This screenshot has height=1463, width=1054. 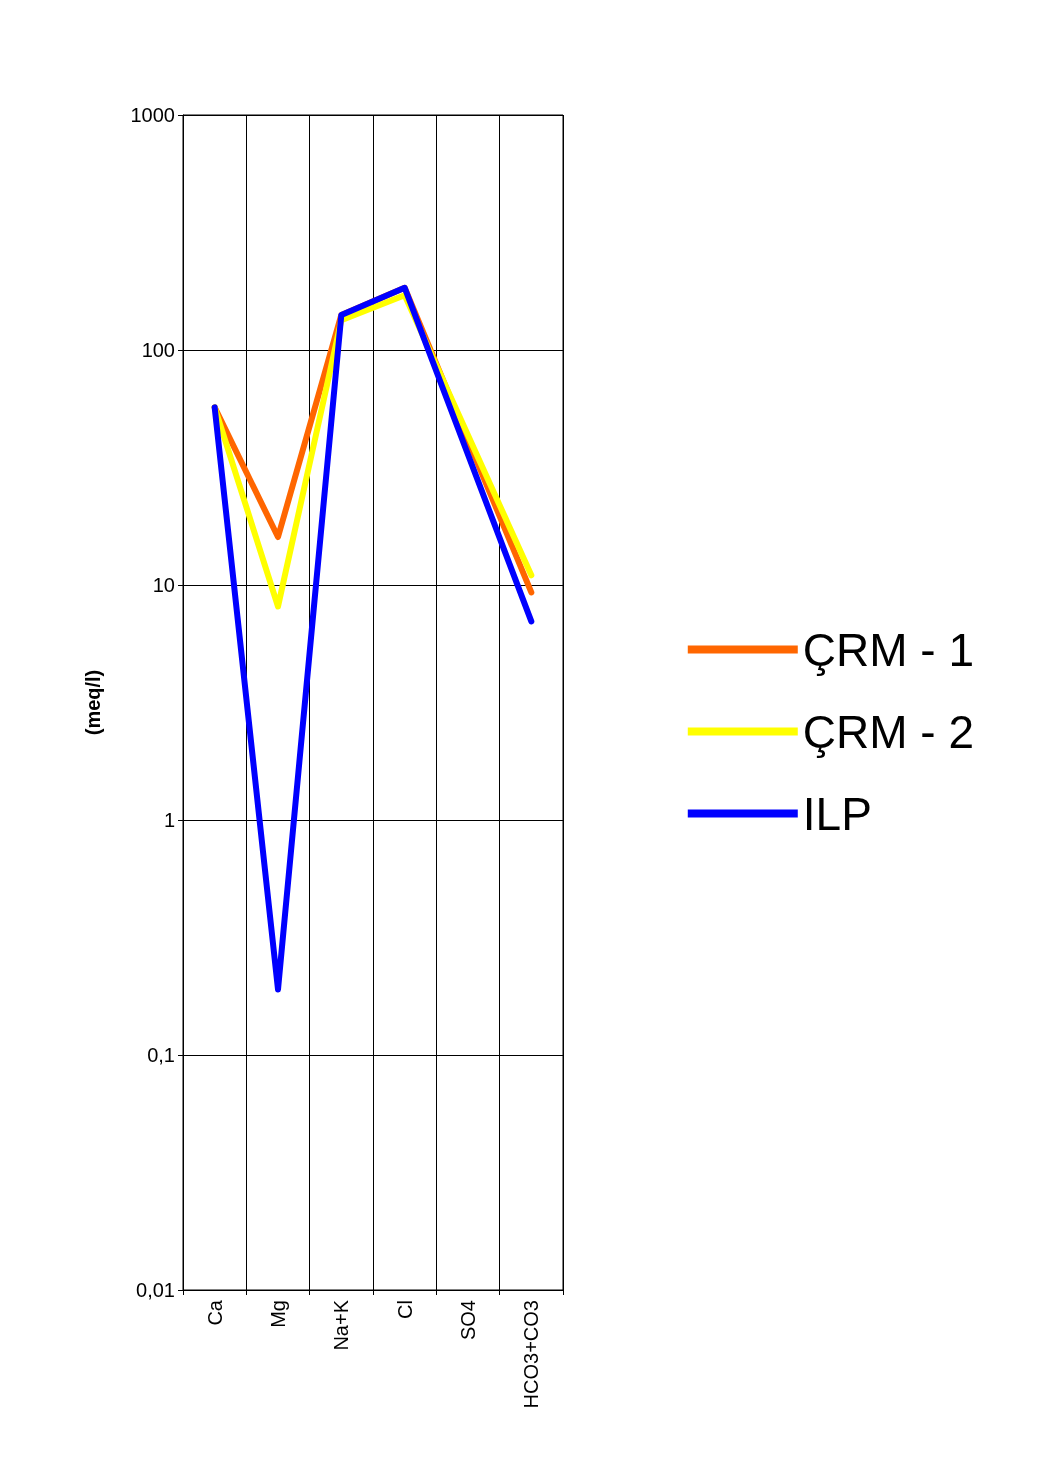 What do you see at coordinates (341, 1325) in the screenshot?
I see `x-tick-label: Na+K` at bounding box center [341, 1325].